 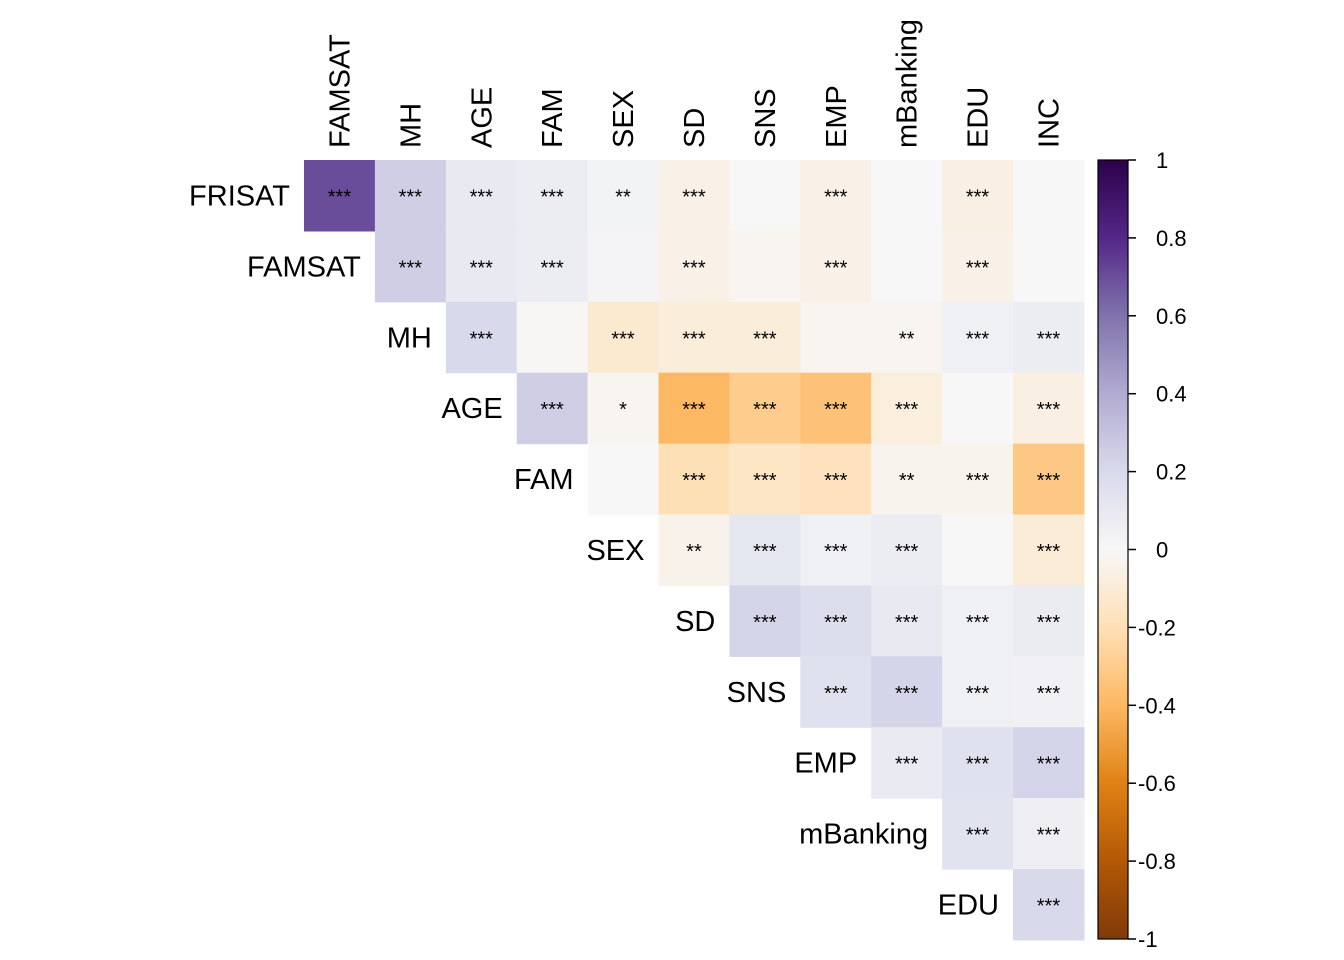 What do you see at coordinates (837, 116) in the screenshot?
I see `column-label: EMP` at bounding box center [837, 116].